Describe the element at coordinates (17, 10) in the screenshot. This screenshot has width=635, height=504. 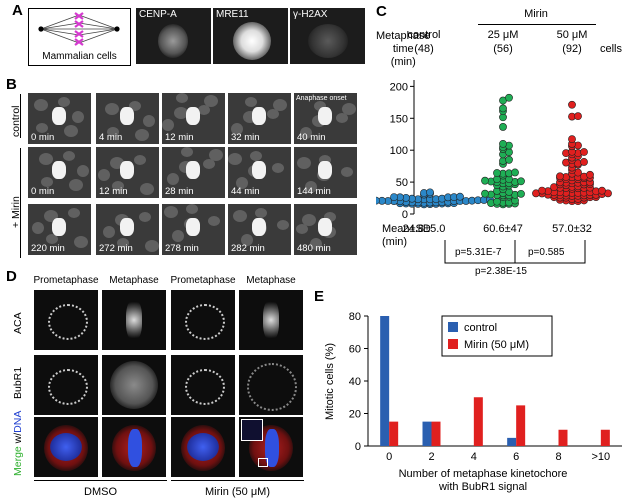
I see `panel-a-label: A` at that location.